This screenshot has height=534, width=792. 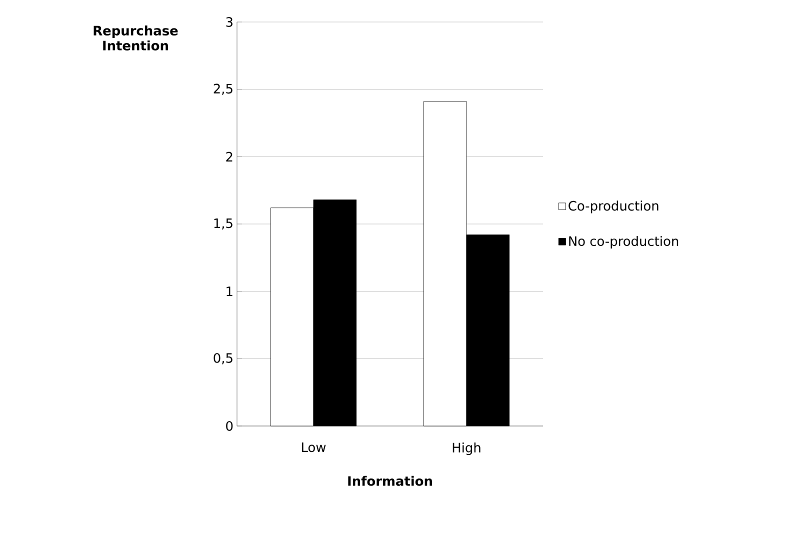 I want to click on legend-label: Co-production, so click(x=613, y=207).